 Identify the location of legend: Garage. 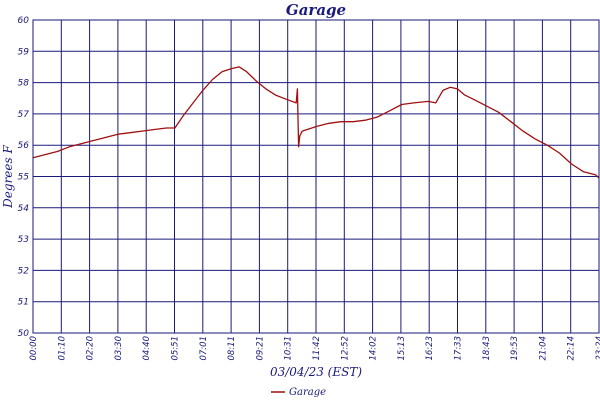
(298, 392).